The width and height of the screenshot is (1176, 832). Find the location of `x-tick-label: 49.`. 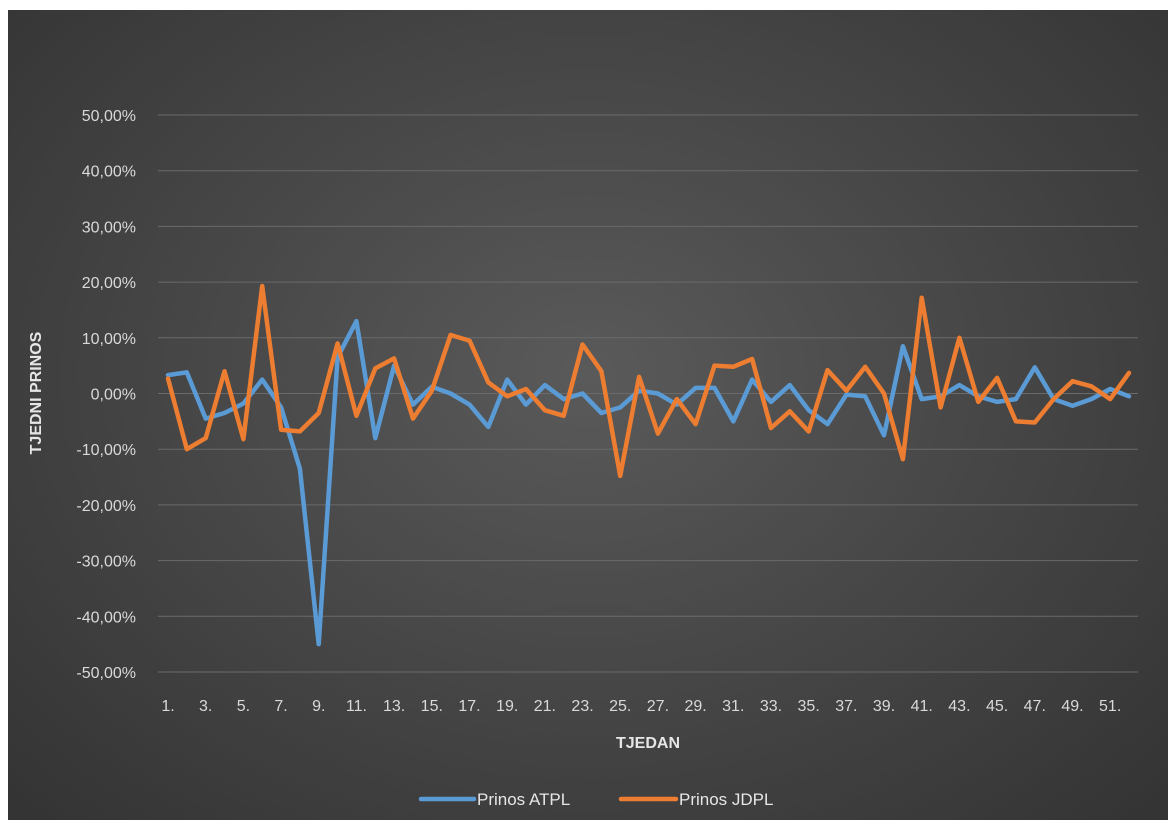

x-tick-label: 49. is located at coordinates (1072, 706).